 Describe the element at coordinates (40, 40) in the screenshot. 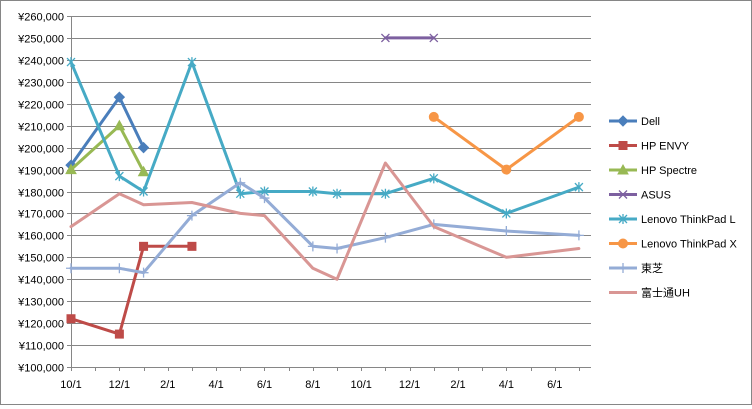

I see `y-tick-label: ¥250,000` at that location.